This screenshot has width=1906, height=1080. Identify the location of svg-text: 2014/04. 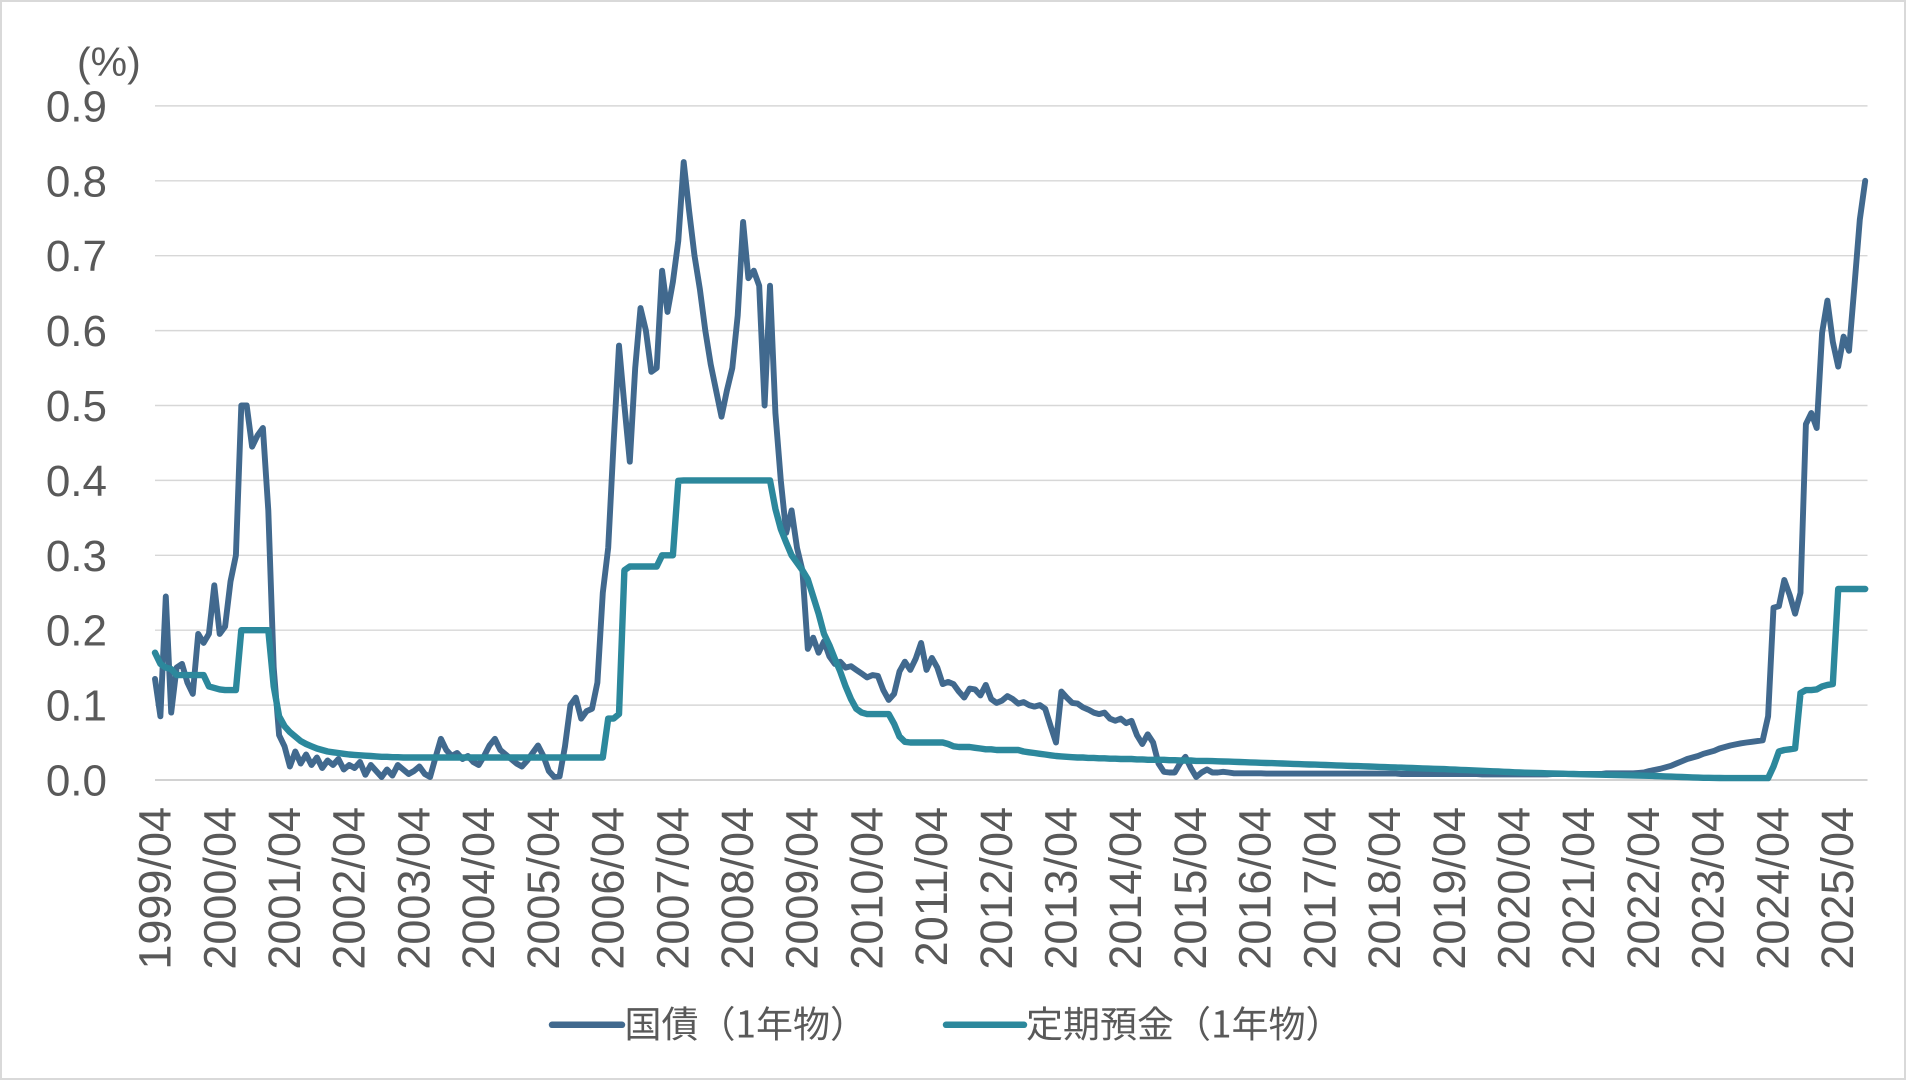
(1125, 888).